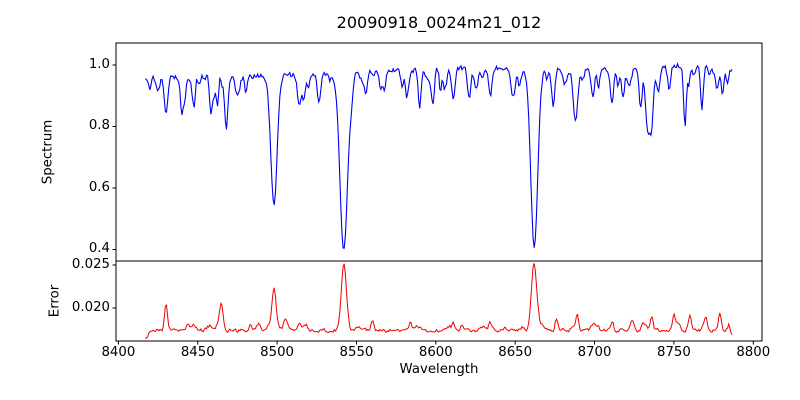 The width and height of the screenshot is (800, 400). I want to click on wavelength-axis-label: Wavelength, so click(439, 369).